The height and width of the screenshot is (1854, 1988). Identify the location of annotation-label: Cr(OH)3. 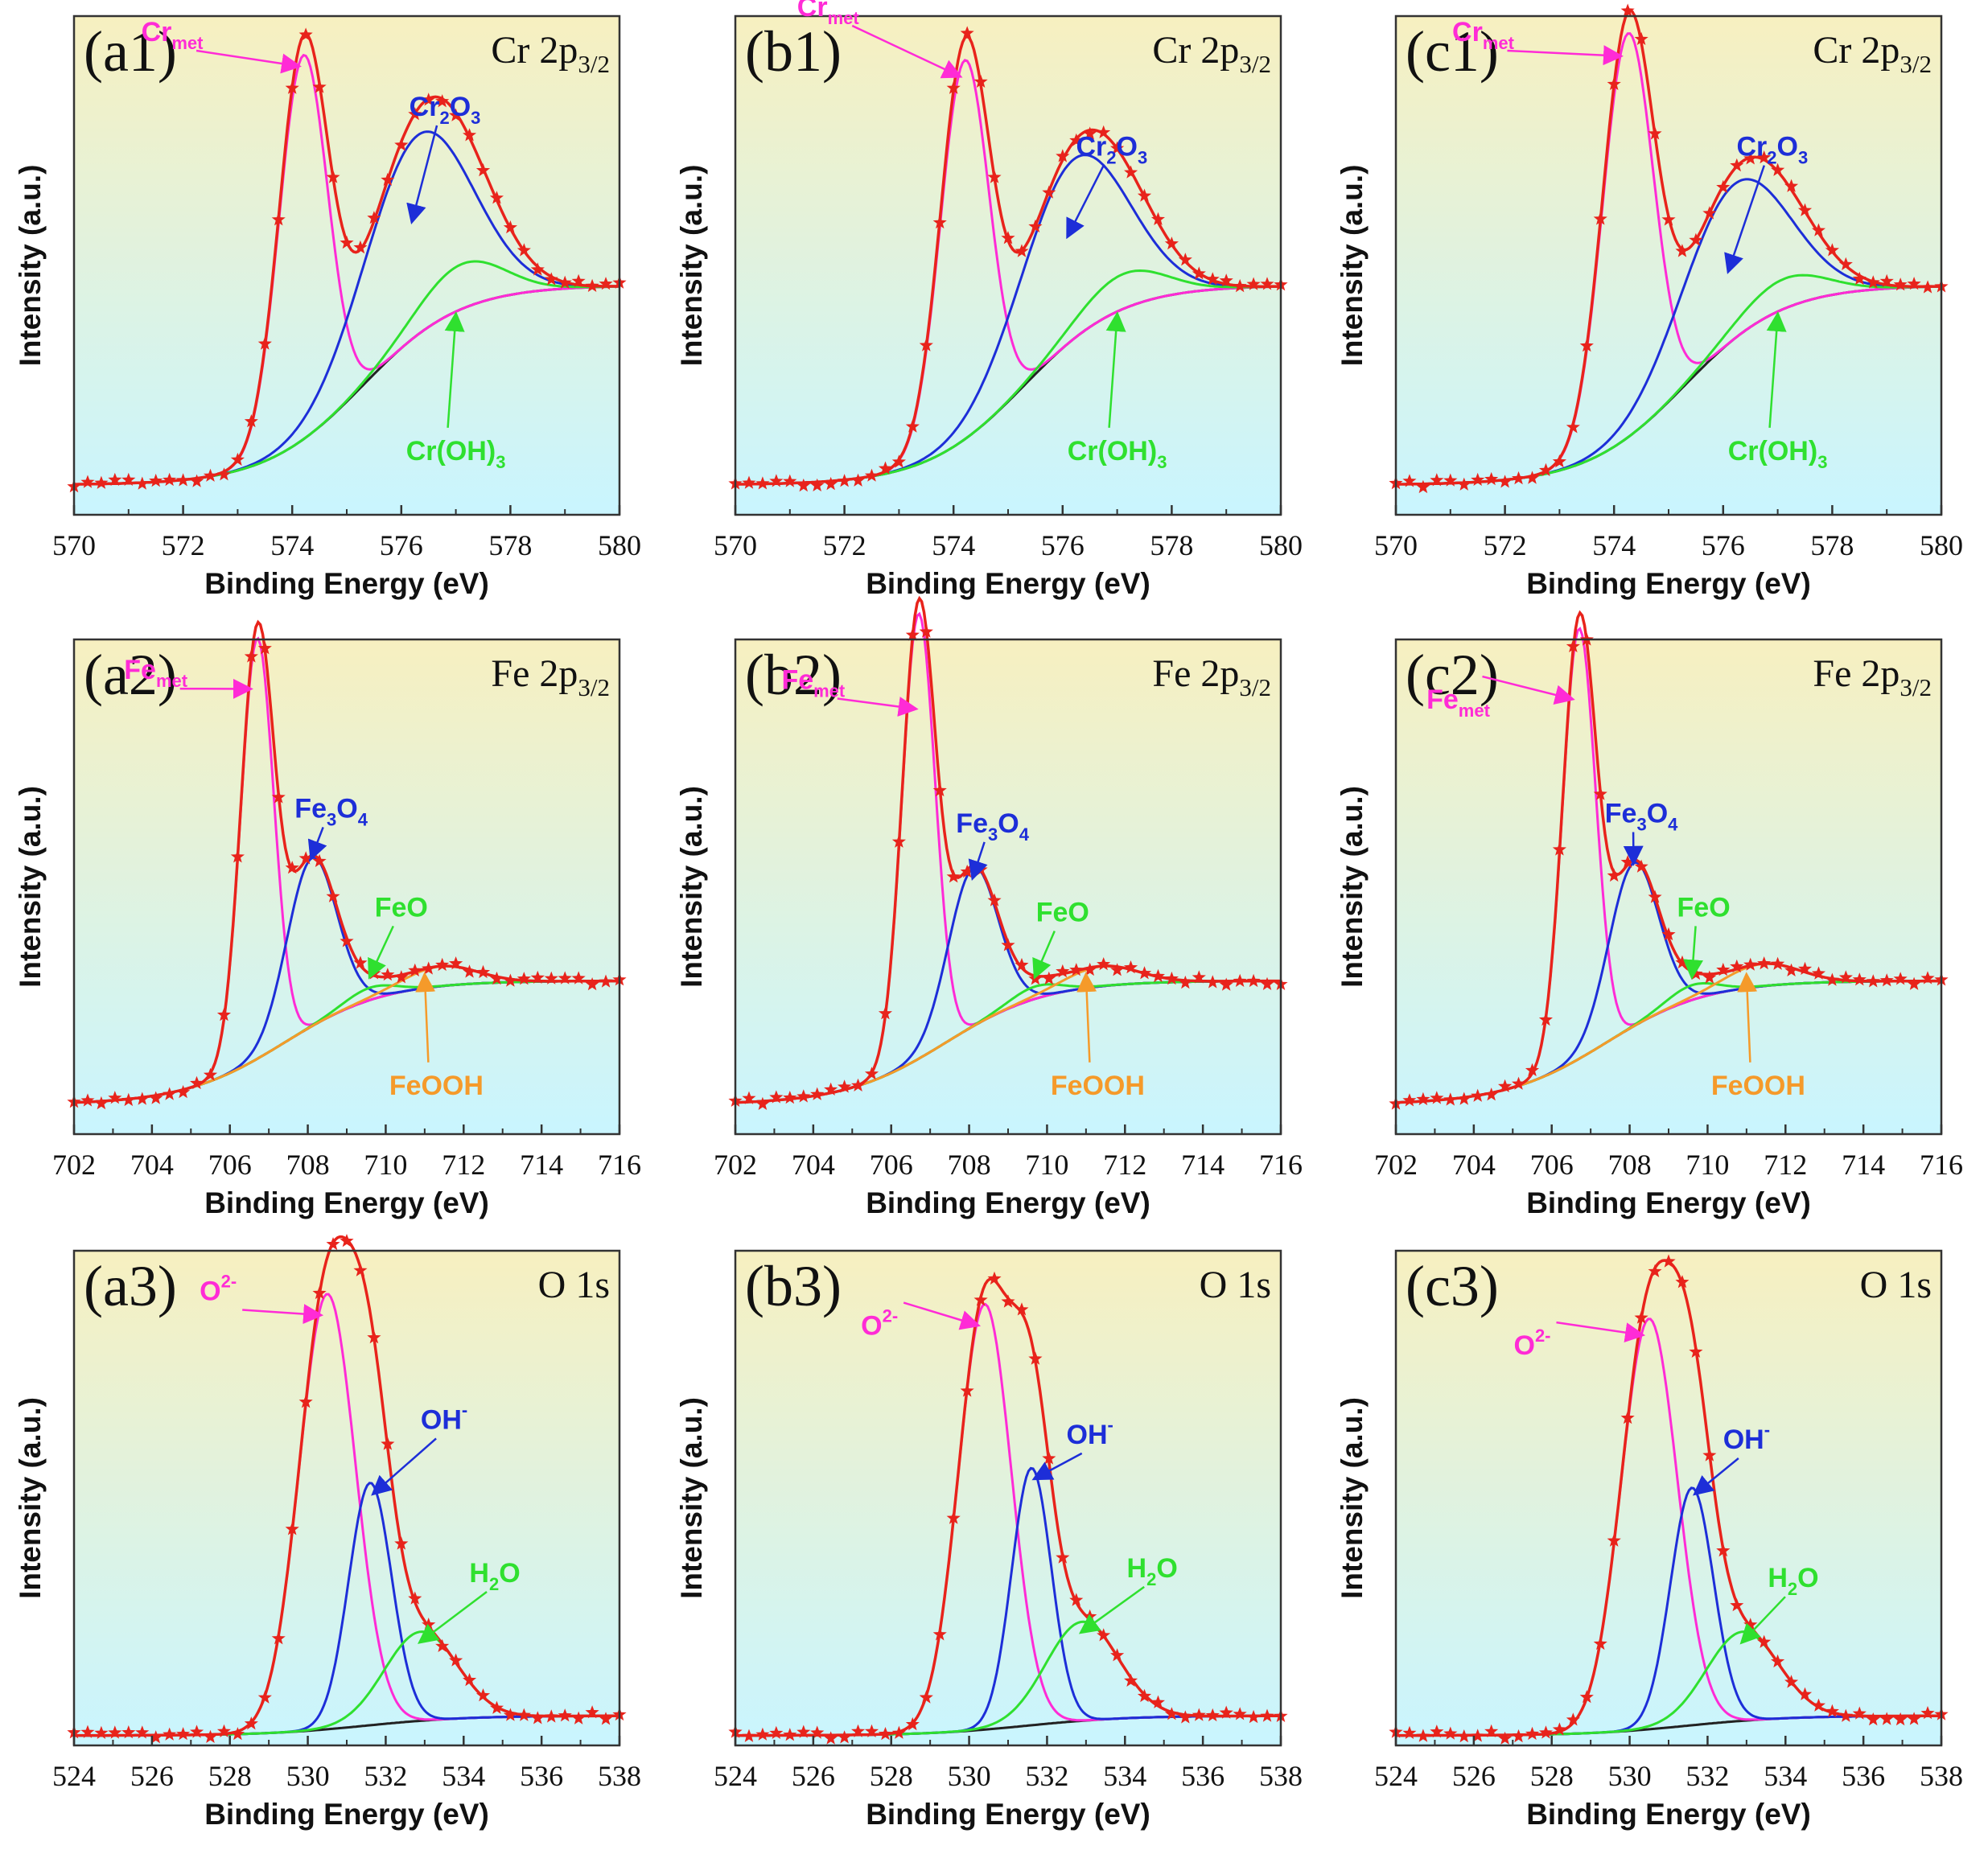
(456, 454).